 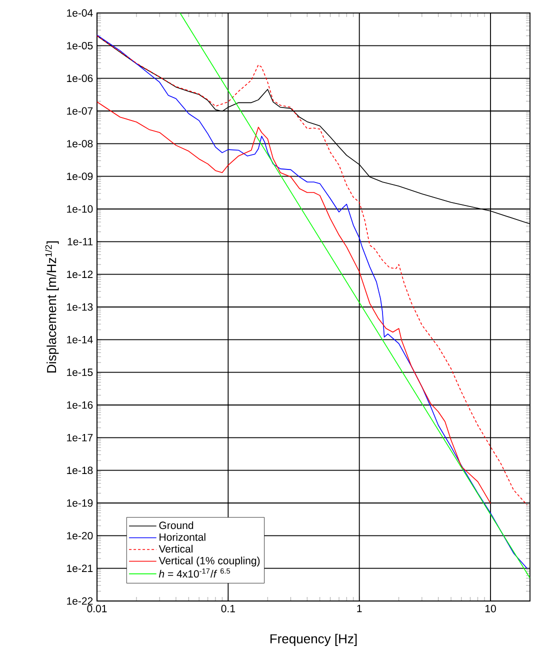 I want to click on x-tick-label: 1, so click(x=359, y=608).